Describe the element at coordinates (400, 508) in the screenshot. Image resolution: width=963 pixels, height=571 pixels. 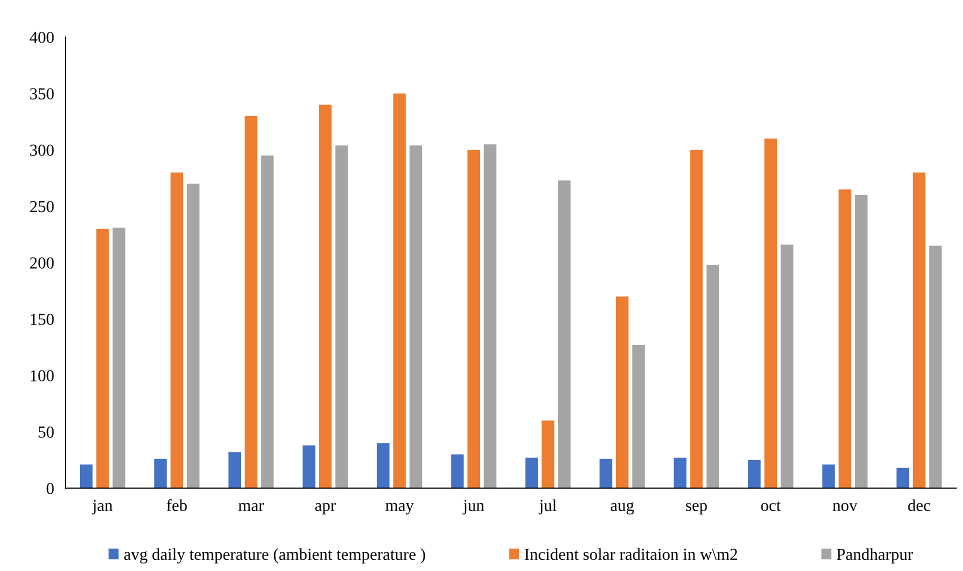
I see `x-tick-label: may` at that location.